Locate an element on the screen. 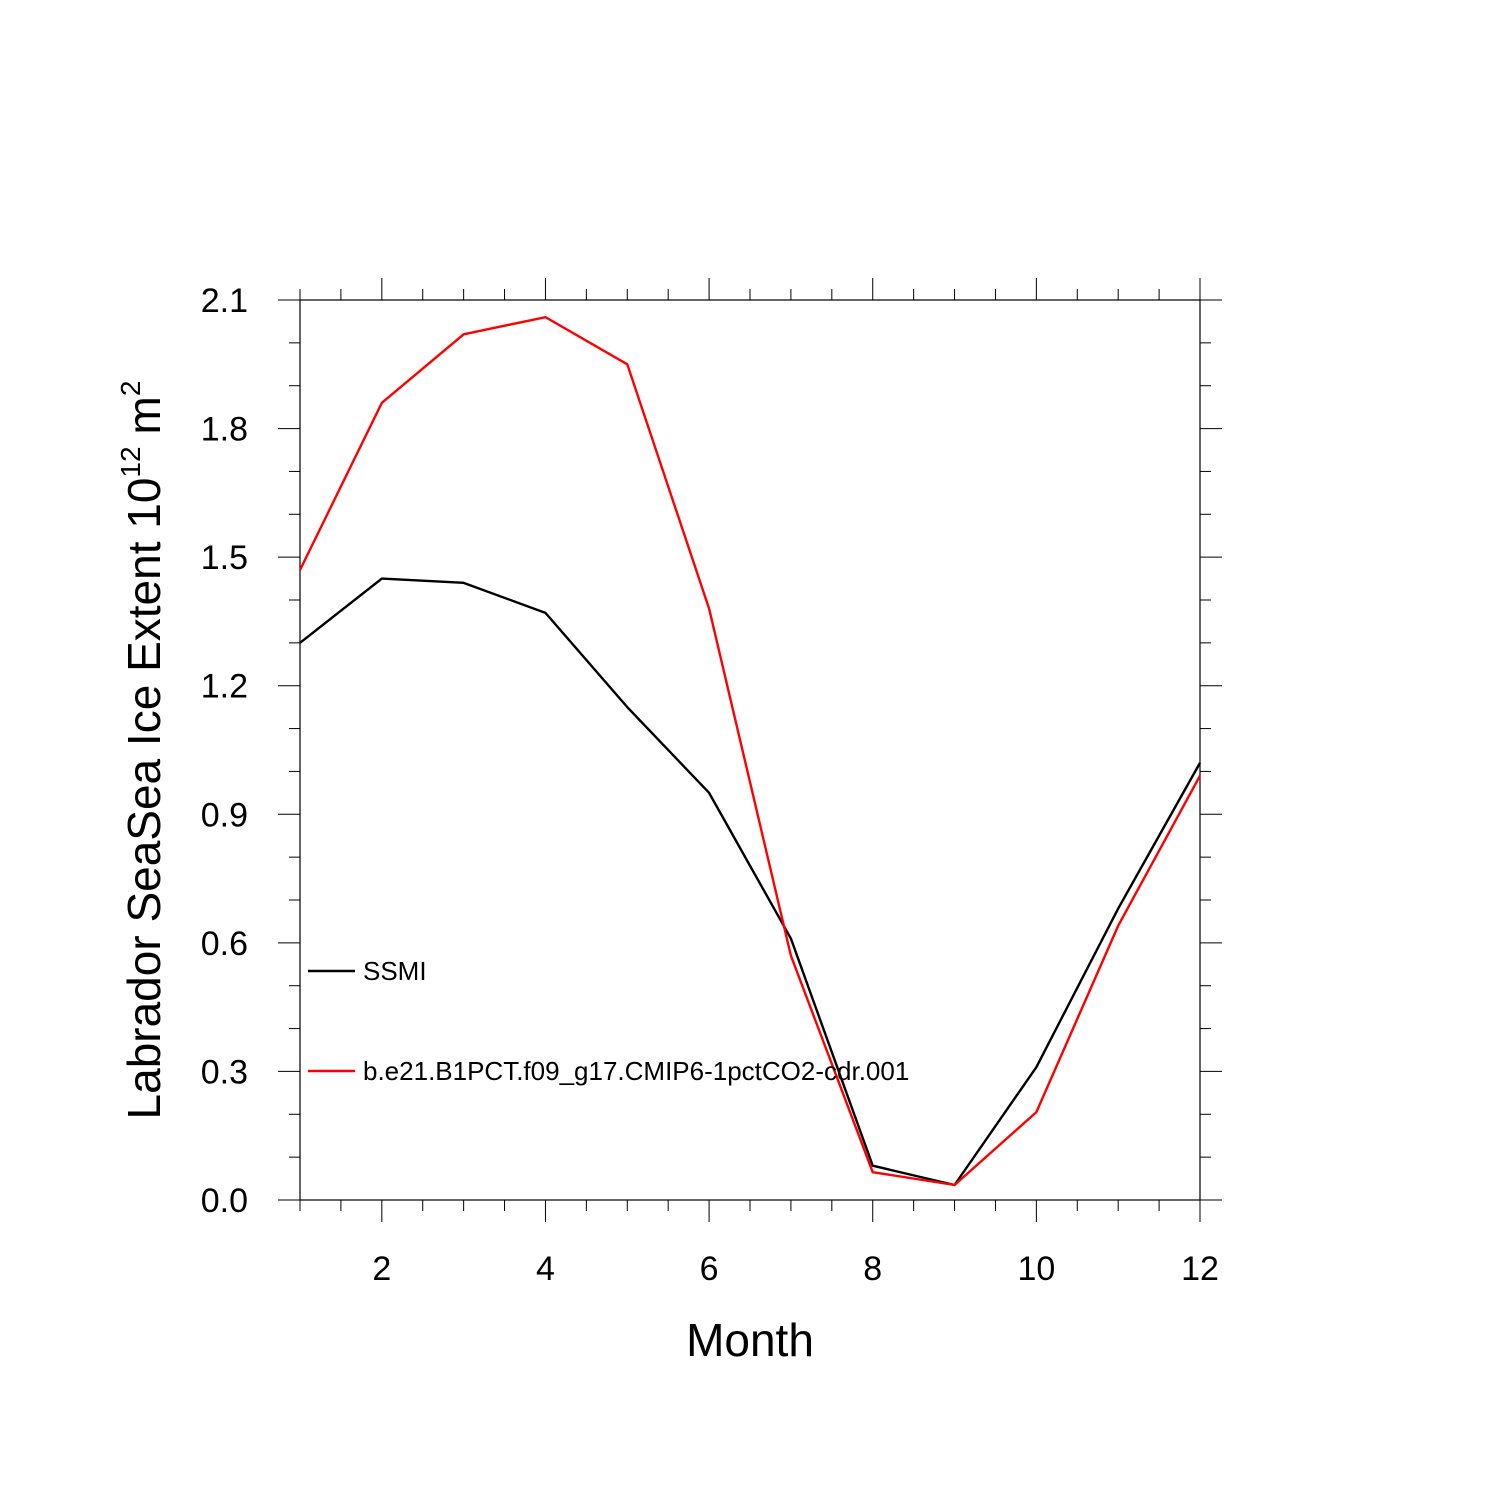 Image resolution: width=1500 pixels, height=1500 pixels. svg-text:Labrador SeaSea Ice Extent 101: Labrador SeaSea Ice Extent 1012 m2 is located at coordinates (142, 750).